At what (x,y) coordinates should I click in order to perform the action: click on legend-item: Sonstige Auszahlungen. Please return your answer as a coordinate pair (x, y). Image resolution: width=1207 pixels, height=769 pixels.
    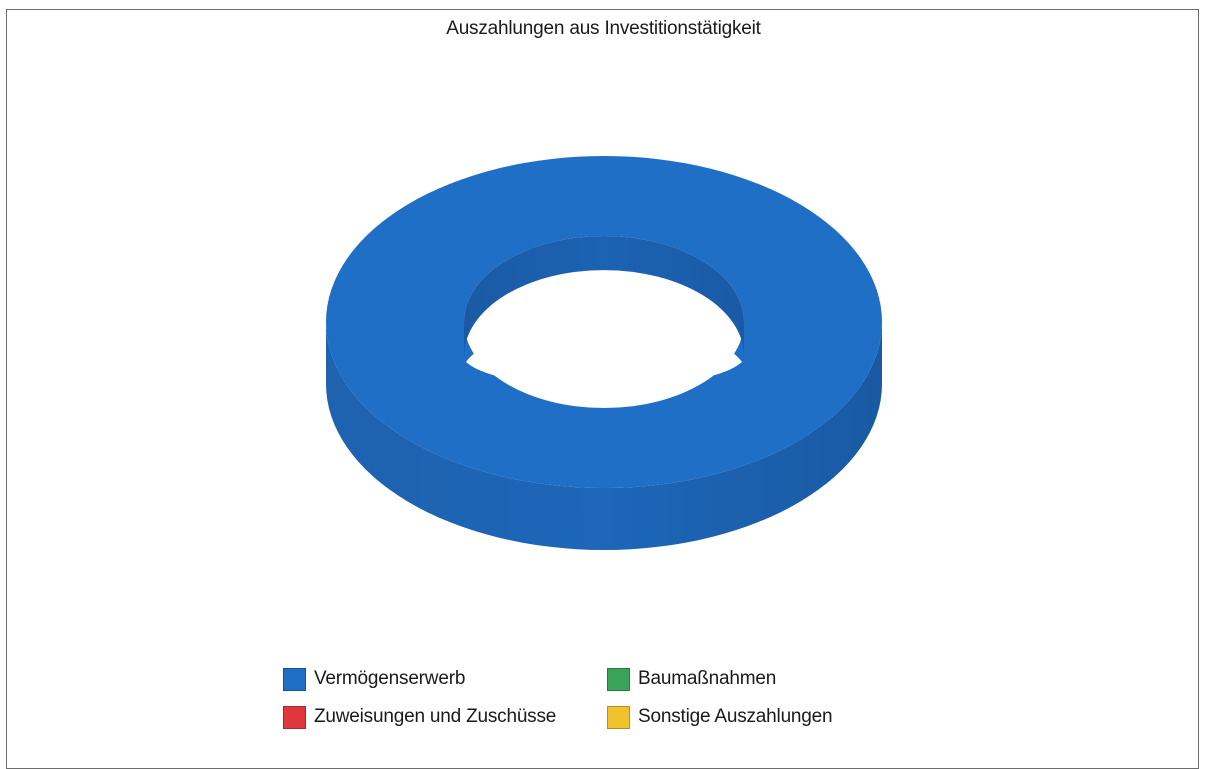
    Looking at the image, I should click on (719, 717).